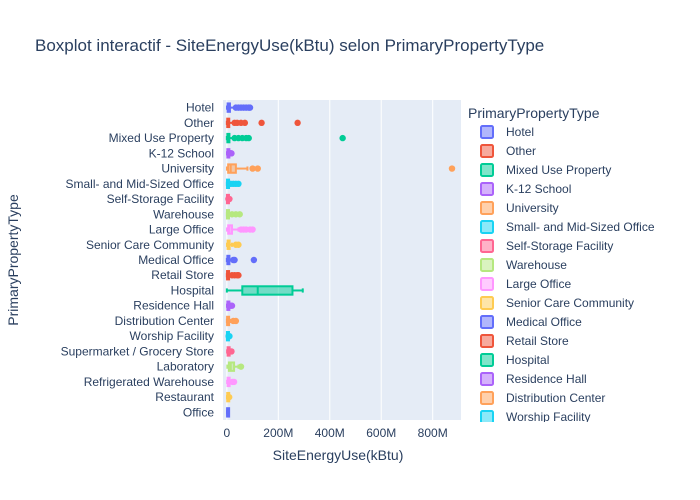 The height and width of the screenshot is (500, 700). What do you see at coordinates (544, 322) in the screenshot?
I see `legend-label: Medical Office` at bounding box center [544, 322].